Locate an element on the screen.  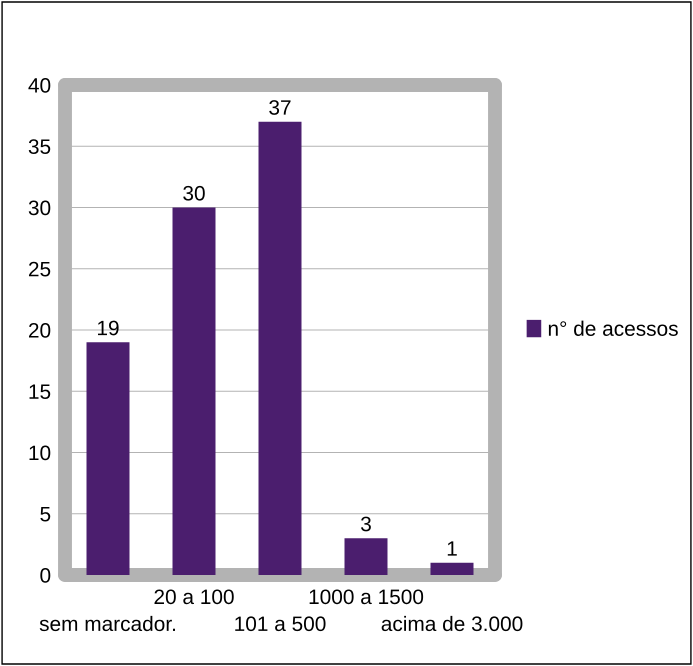
data-label: 19 is located at coordinates (108, 328).